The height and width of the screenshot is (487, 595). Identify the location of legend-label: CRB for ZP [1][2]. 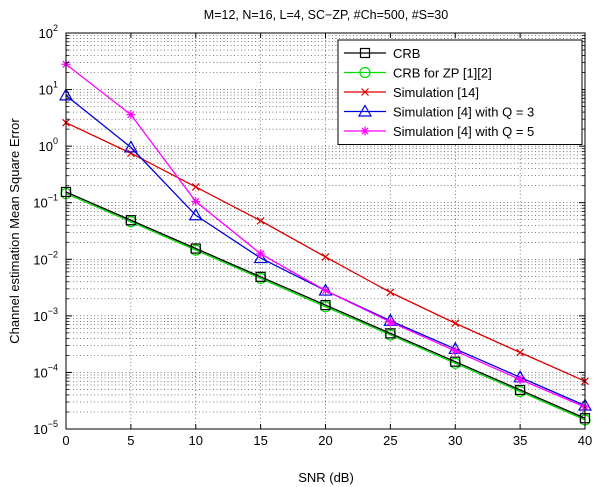
(442, 73).